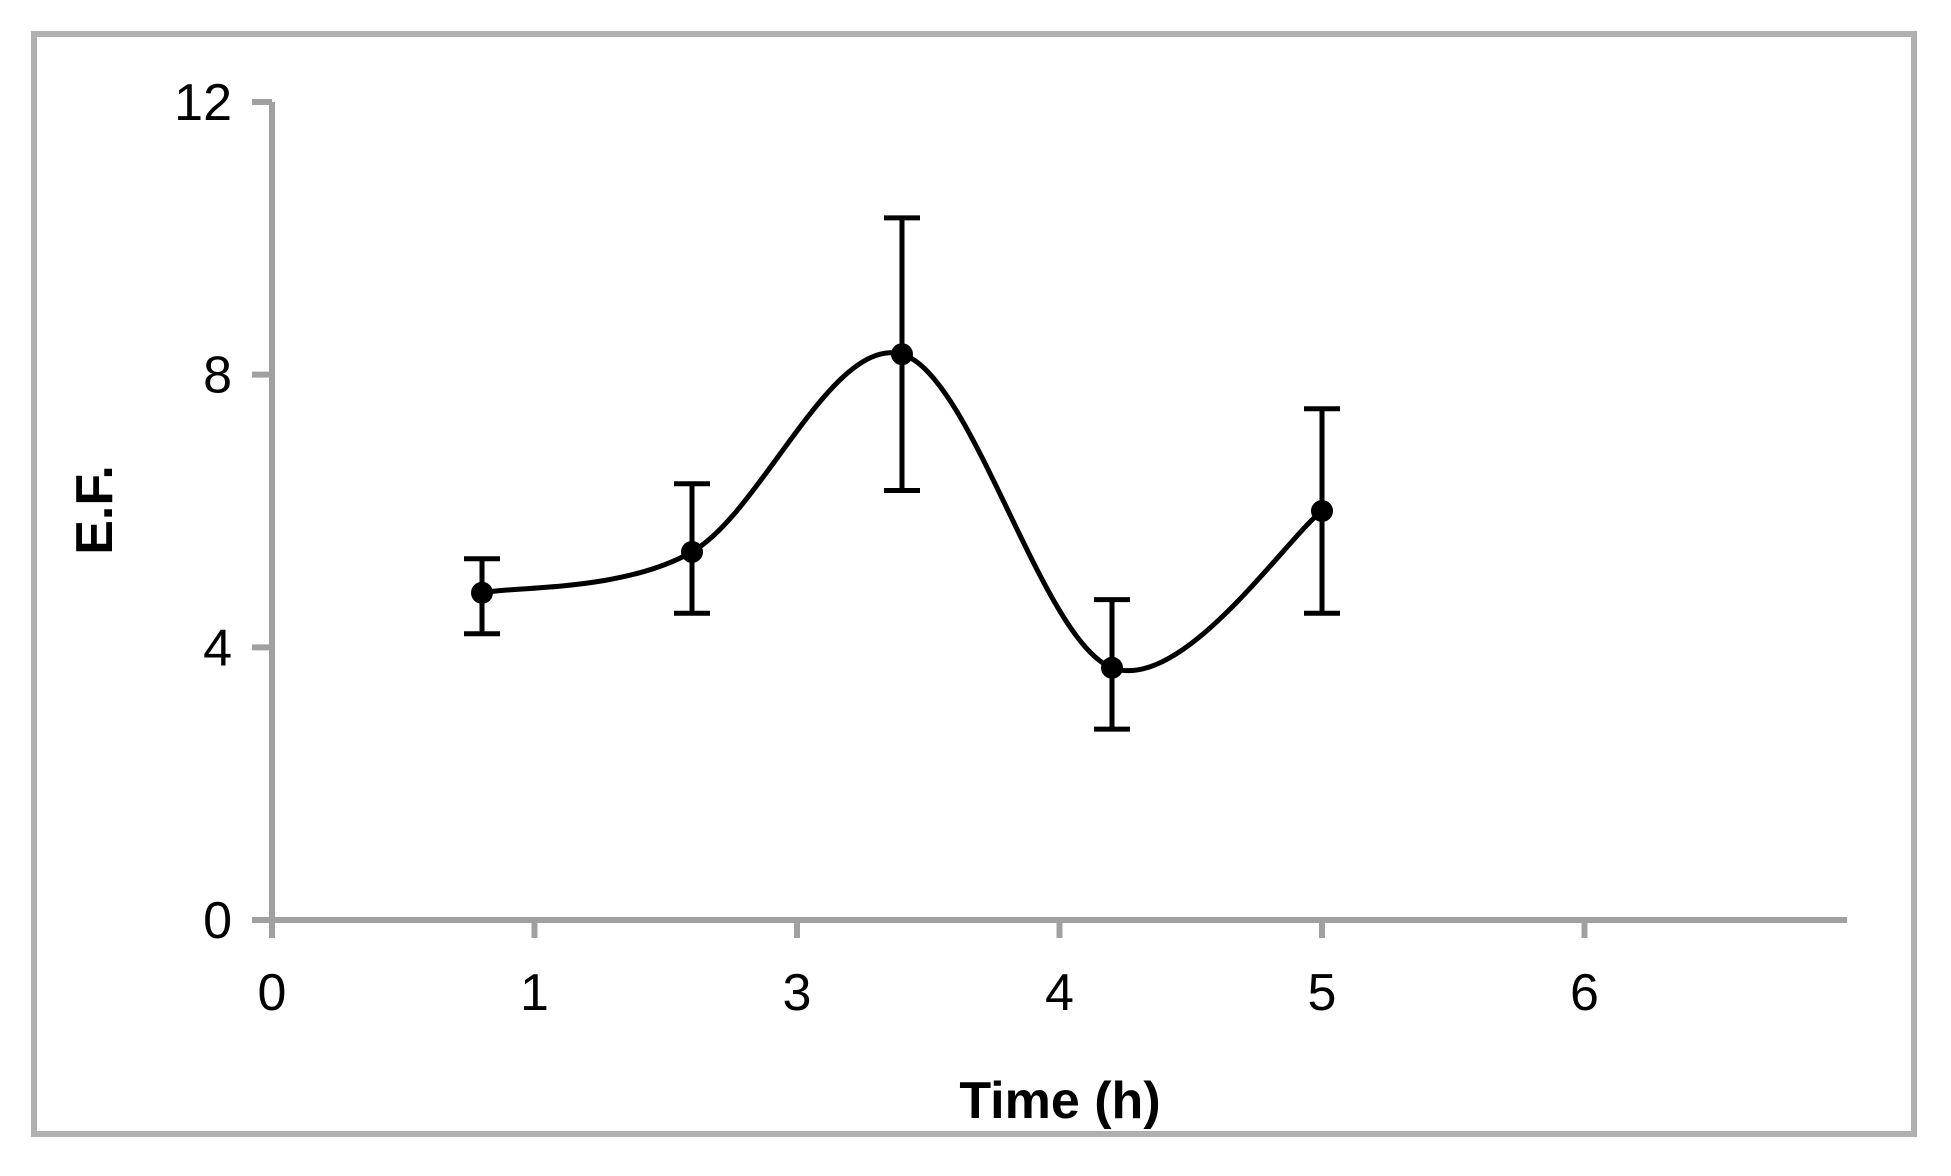 The image size is (1951, 1176). I want to click on y-tick-label: 4, so click(217, 648).